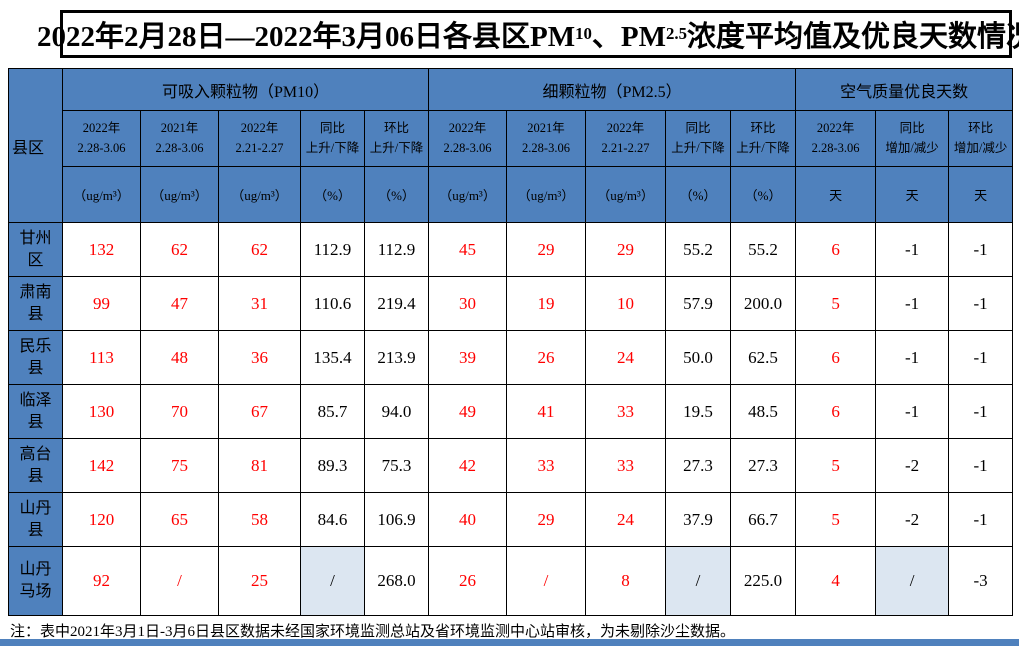  What do you see at coordinates (511, 465) in the screenshot?
I see `table-row: 高台县 142 75 81 89.3 75.3 42 33 33 27.3 27.3 5 -2 -1` at bounding box center [511, 465].